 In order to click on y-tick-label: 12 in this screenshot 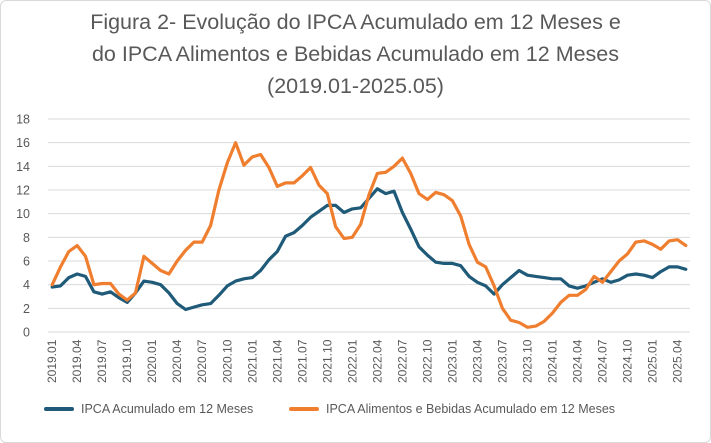, I will do `click(23, 191)`.